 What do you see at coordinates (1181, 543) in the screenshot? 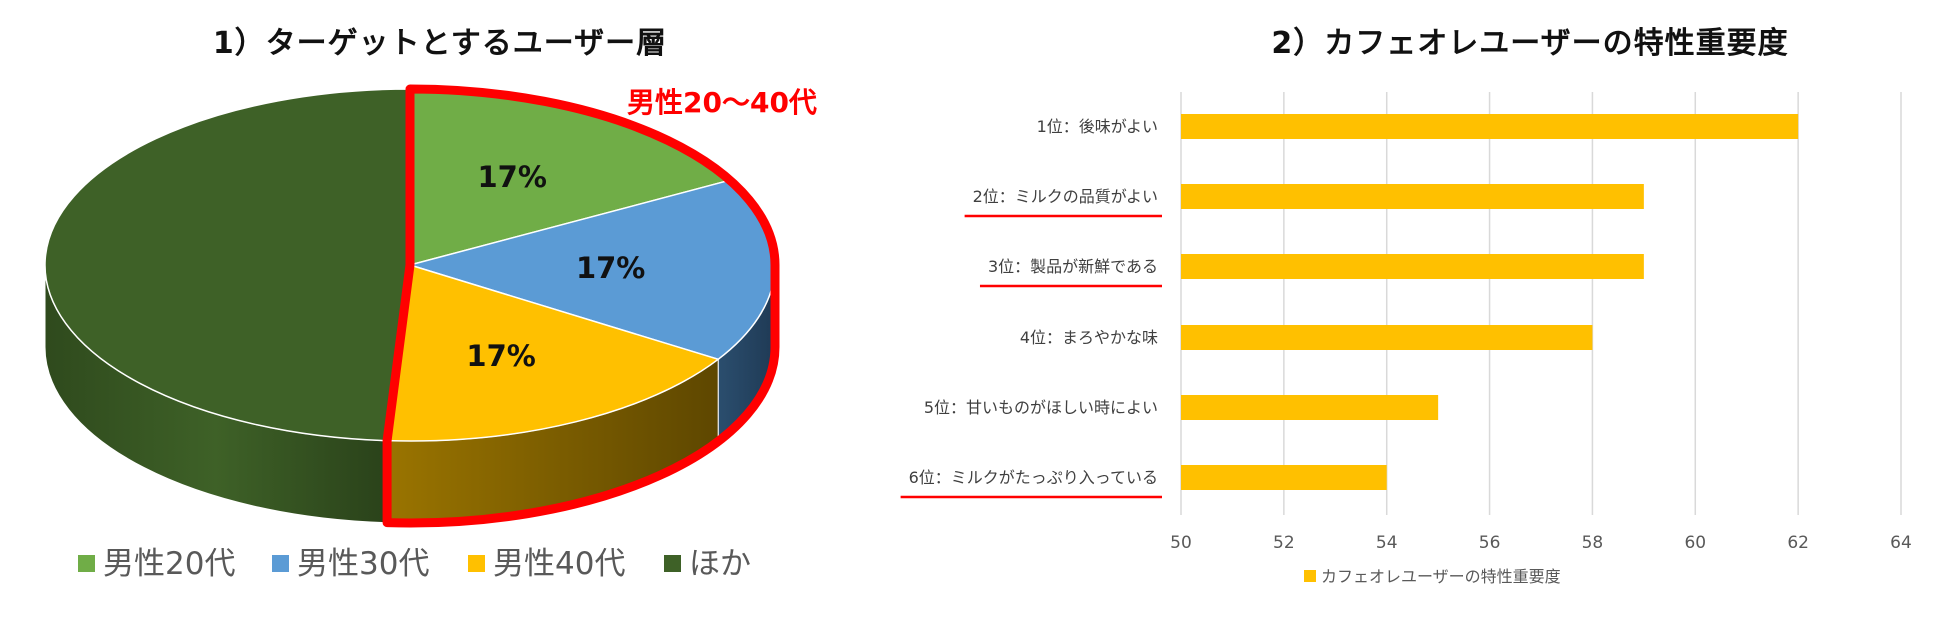
I see `x-tick-label: 50` at bounding box center [1181, 543].